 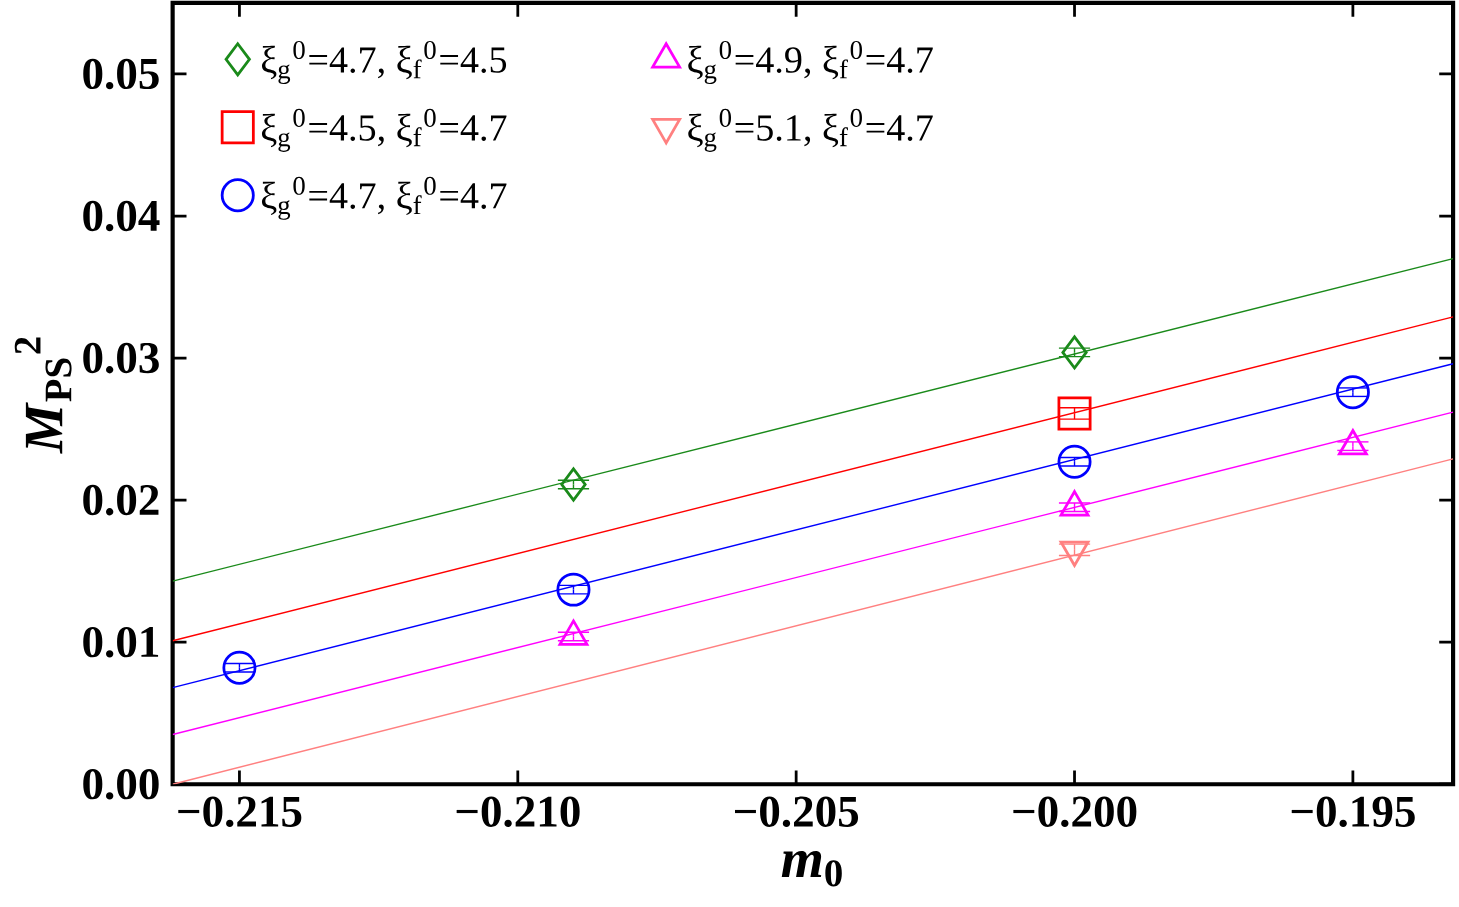 What do you see at coordinates (1075, 812) in the screenshot?
I see `x-tick-label: −0.200` at bounding box center [1075, 812].